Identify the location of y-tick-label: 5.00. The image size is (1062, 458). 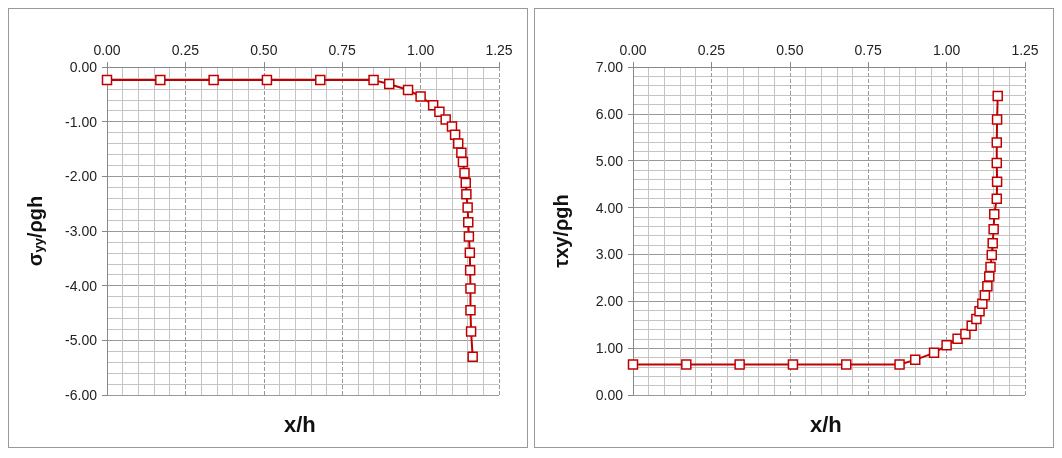
(609, 160).